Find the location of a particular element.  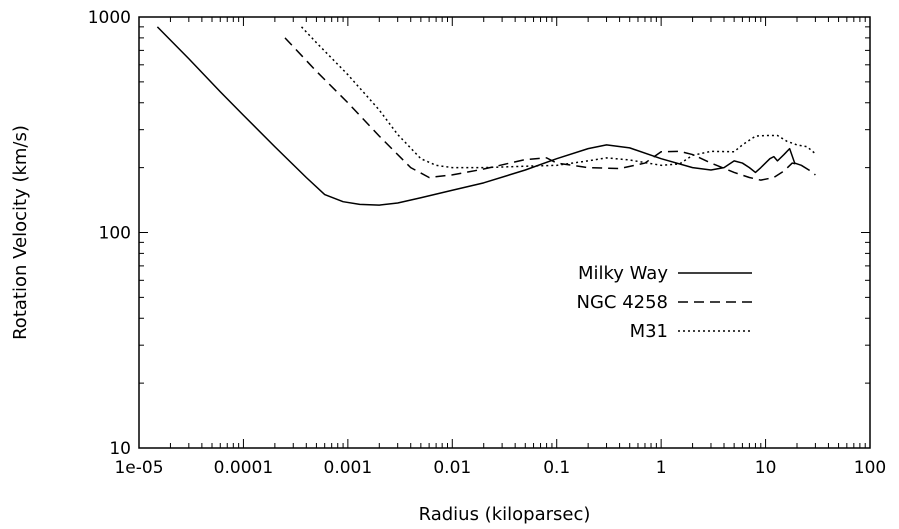

x-axis-title: Radius (kiloparsec) is located at coordinates (505, 514).